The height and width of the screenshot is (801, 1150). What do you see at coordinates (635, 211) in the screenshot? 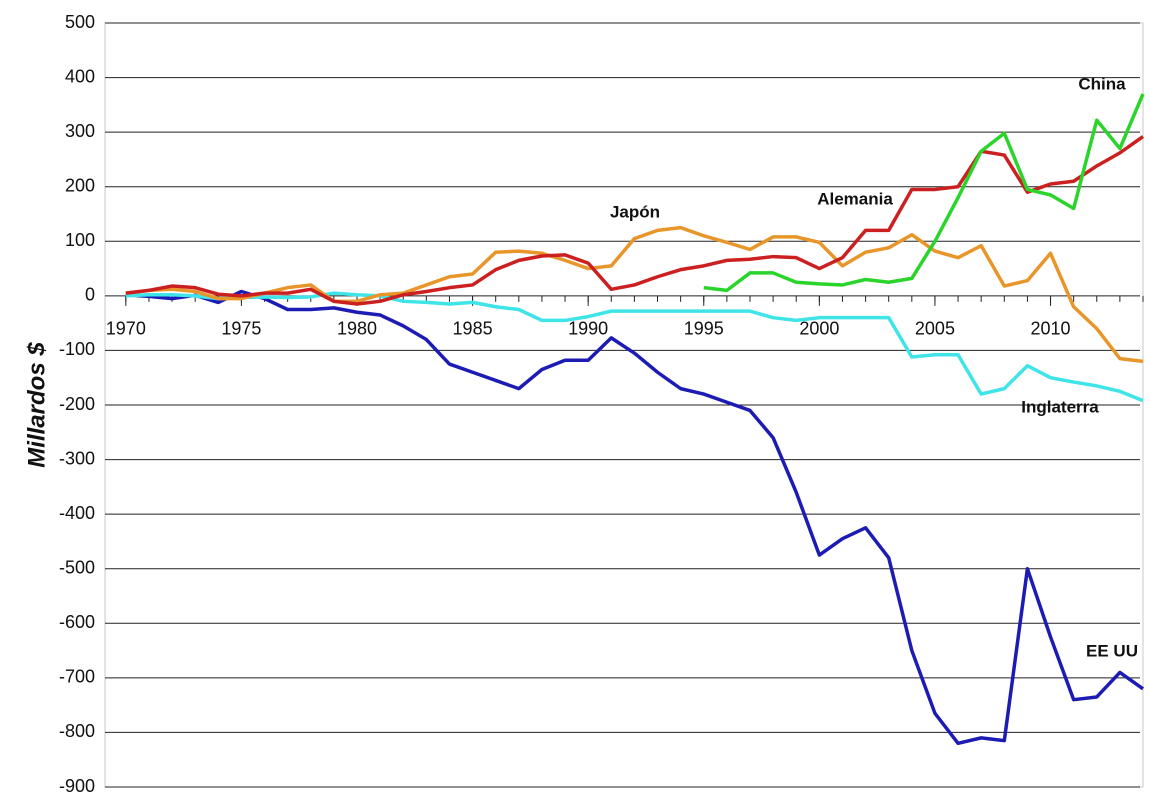
I see `series-label: Japón` at bounding box center [635, 211].